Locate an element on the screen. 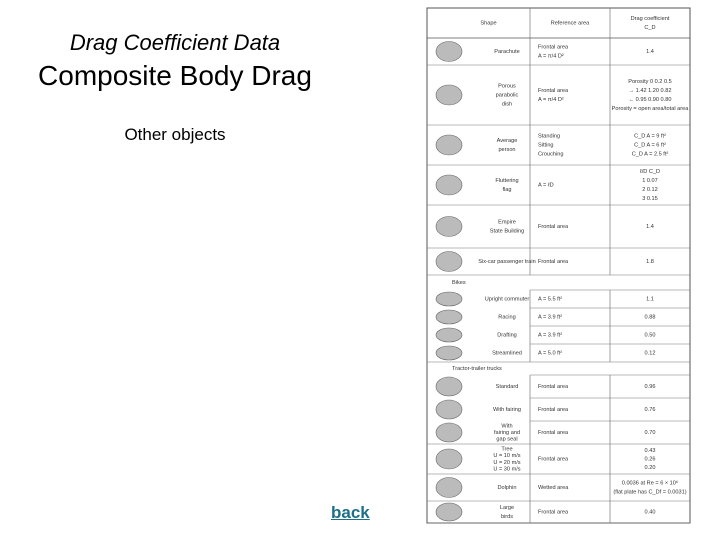 The width and height of the screenshot is (720, 540). cell-text: ← 0.95 0.90 0.80 is located at coordinates (650, 100).